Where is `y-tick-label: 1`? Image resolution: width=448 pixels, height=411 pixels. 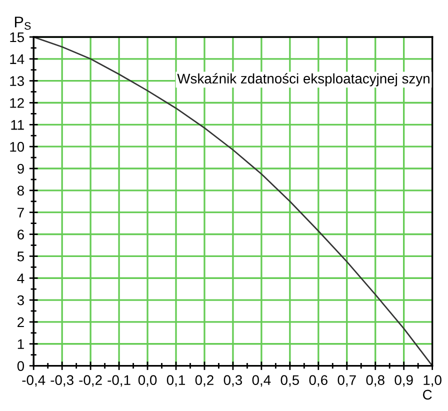
y-tick-label: 1 is located at coordinates (21, 344).